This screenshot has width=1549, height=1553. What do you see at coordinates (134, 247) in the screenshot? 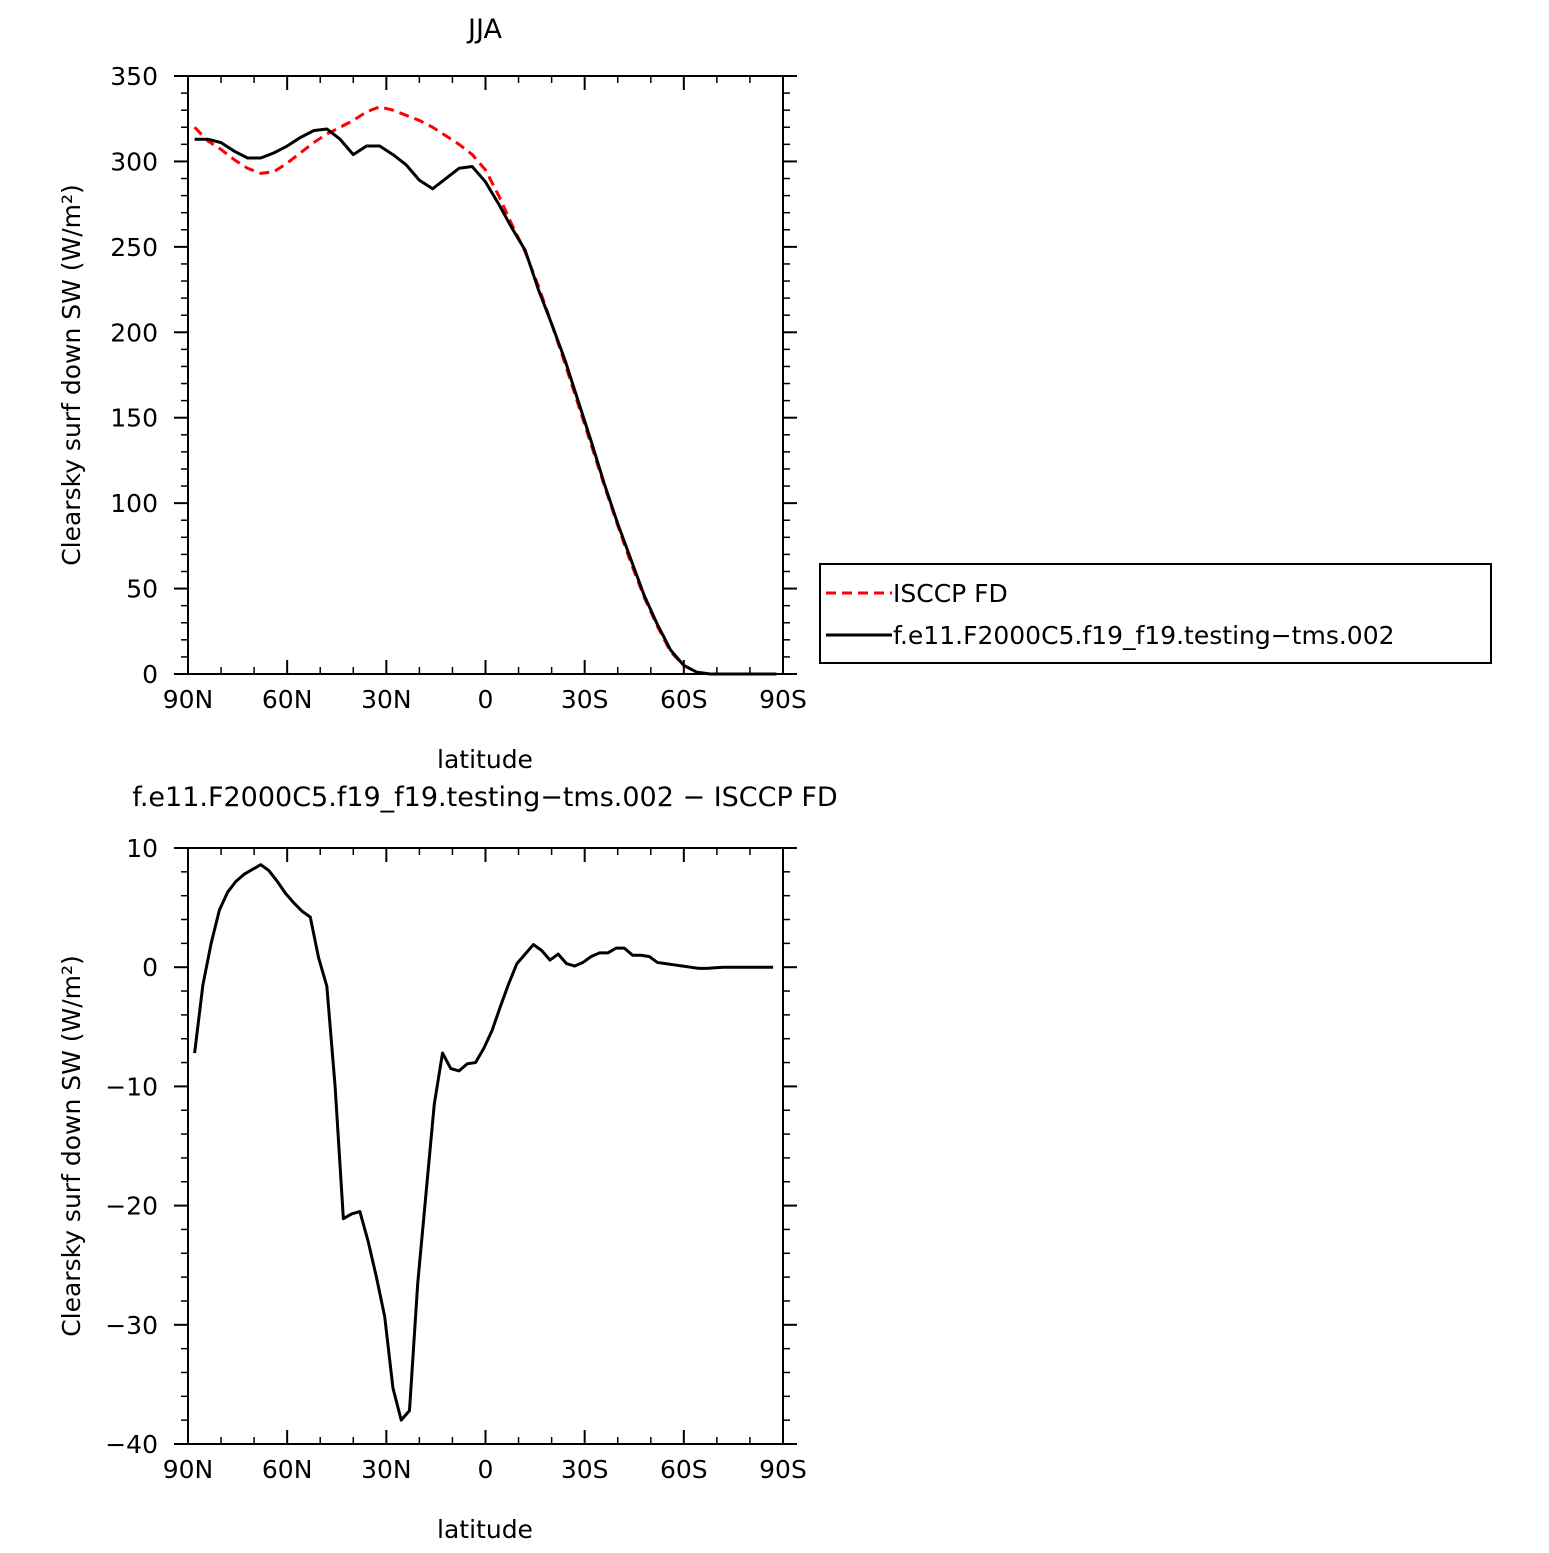
I see `top-y-tick-label: 250` at bounding box center [134, 247].